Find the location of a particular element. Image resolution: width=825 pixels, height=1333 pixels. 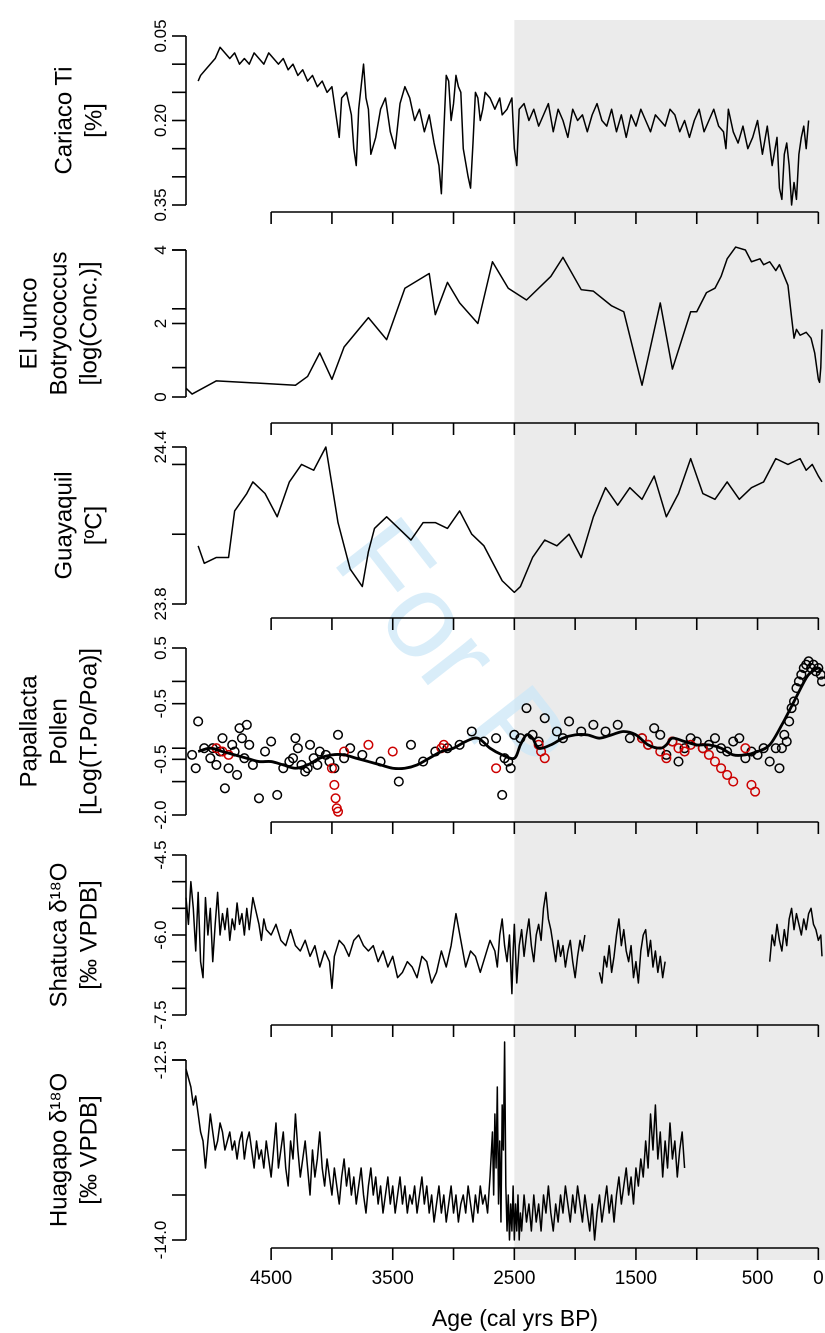

panel-eljunco: 0 2 4 El Junco Botryococcus [log(Conc.)] is located at coordinates (419, 340).